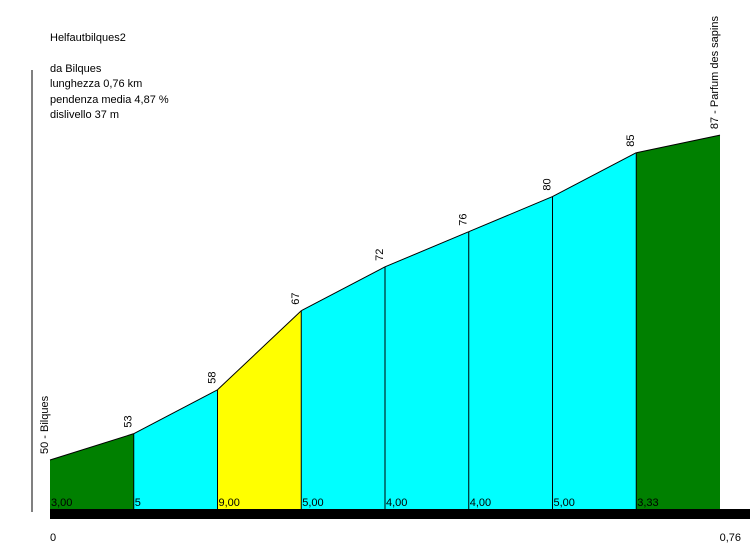 This screenshot has width=750, height=550. Describe the element at coordinates (45, 424) in the screenshot. I see `elevation-label: 50 - Bilques` at that location.